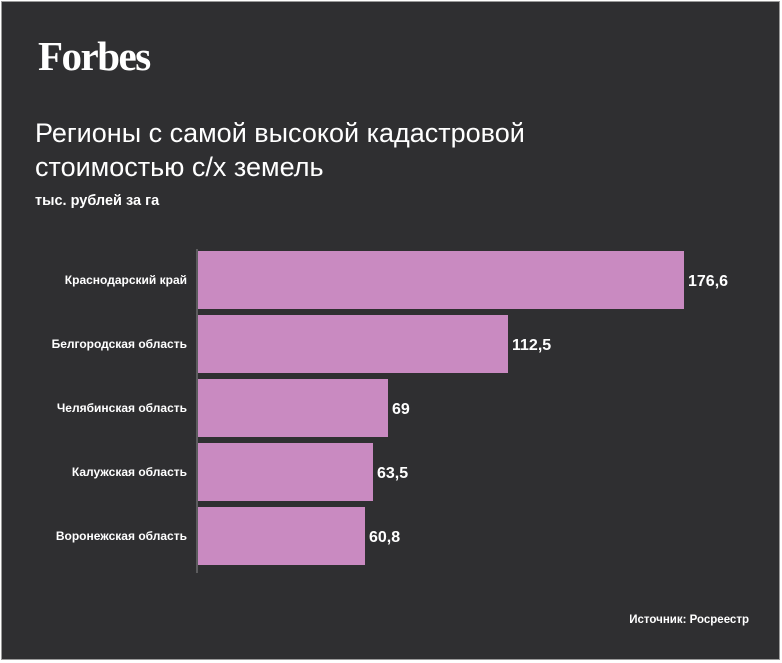  What do you see at coordinates (119, 344) in the screenshot?
I see `category-label: Белгородская область` at bounding box center [119, 344].